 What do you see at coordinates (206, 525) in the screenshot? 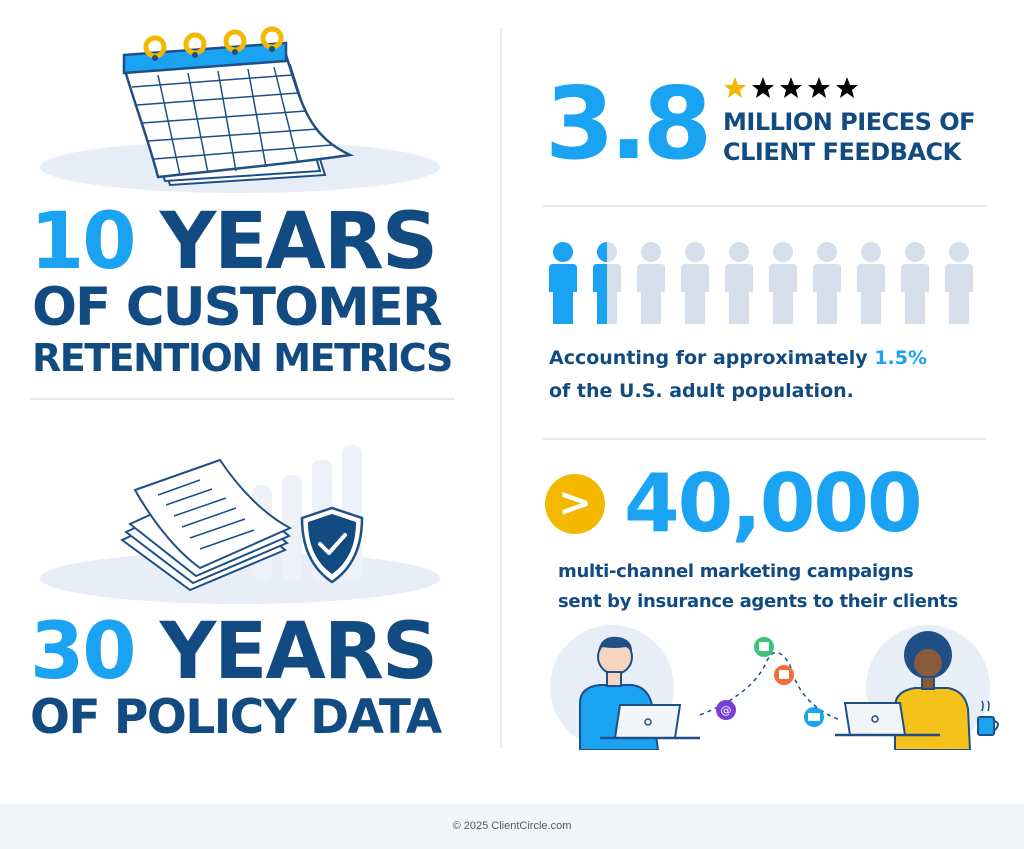
I see `document-stack-icon` at bounding box center [206, 525].